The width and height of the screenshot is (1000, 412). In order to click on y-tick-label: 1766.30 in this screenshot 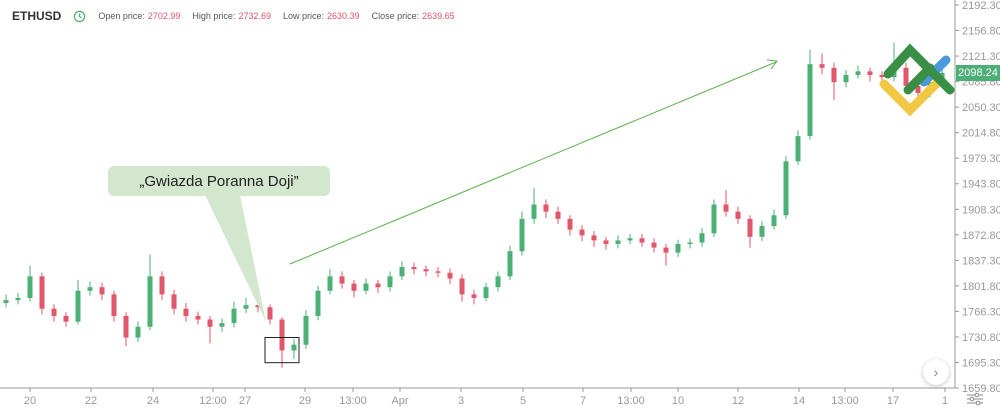, I will do `click(981, 312)`.